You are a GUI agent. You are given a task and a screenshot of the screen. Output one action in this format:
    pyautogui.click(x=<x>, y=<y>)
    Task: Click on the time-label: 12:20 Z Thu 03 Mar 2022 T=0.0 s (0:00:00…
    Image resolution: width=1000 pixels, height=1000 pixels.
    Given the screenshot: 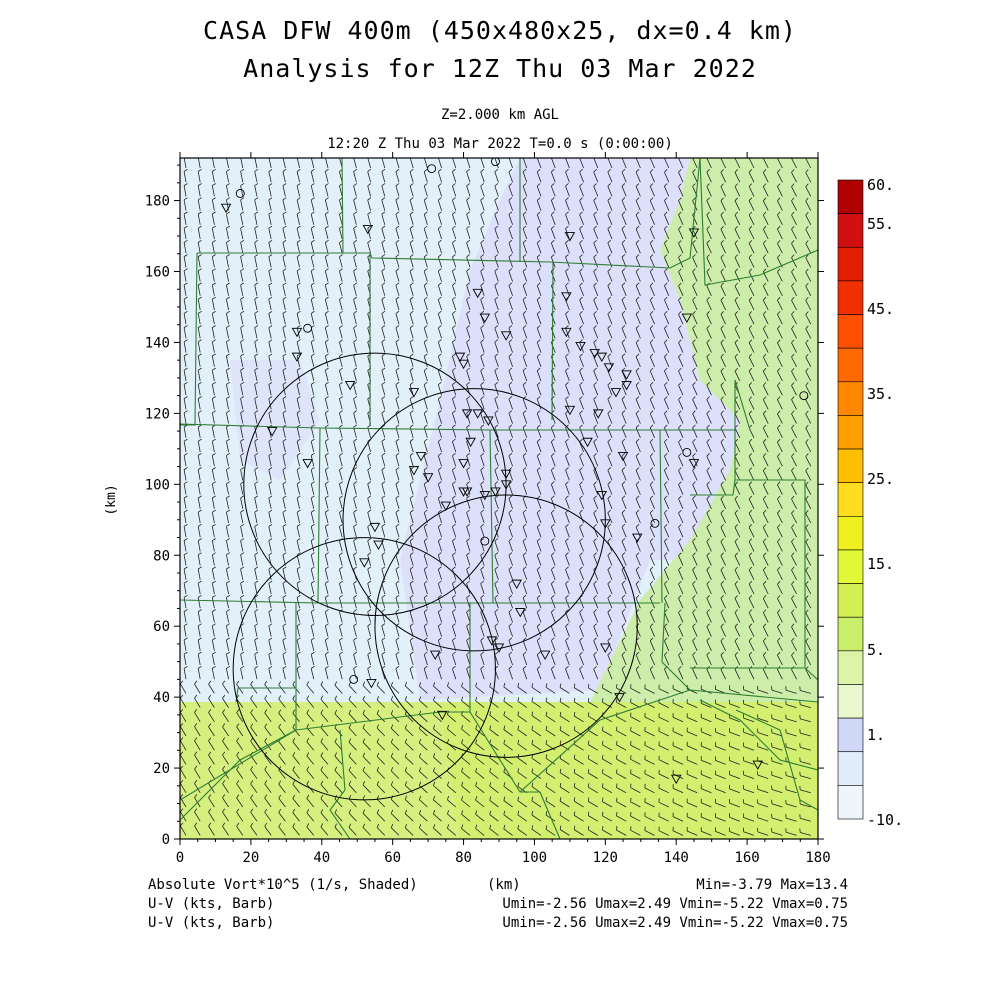 What is the action you would take?
    pyautogui.click(x=500, y=144)
    